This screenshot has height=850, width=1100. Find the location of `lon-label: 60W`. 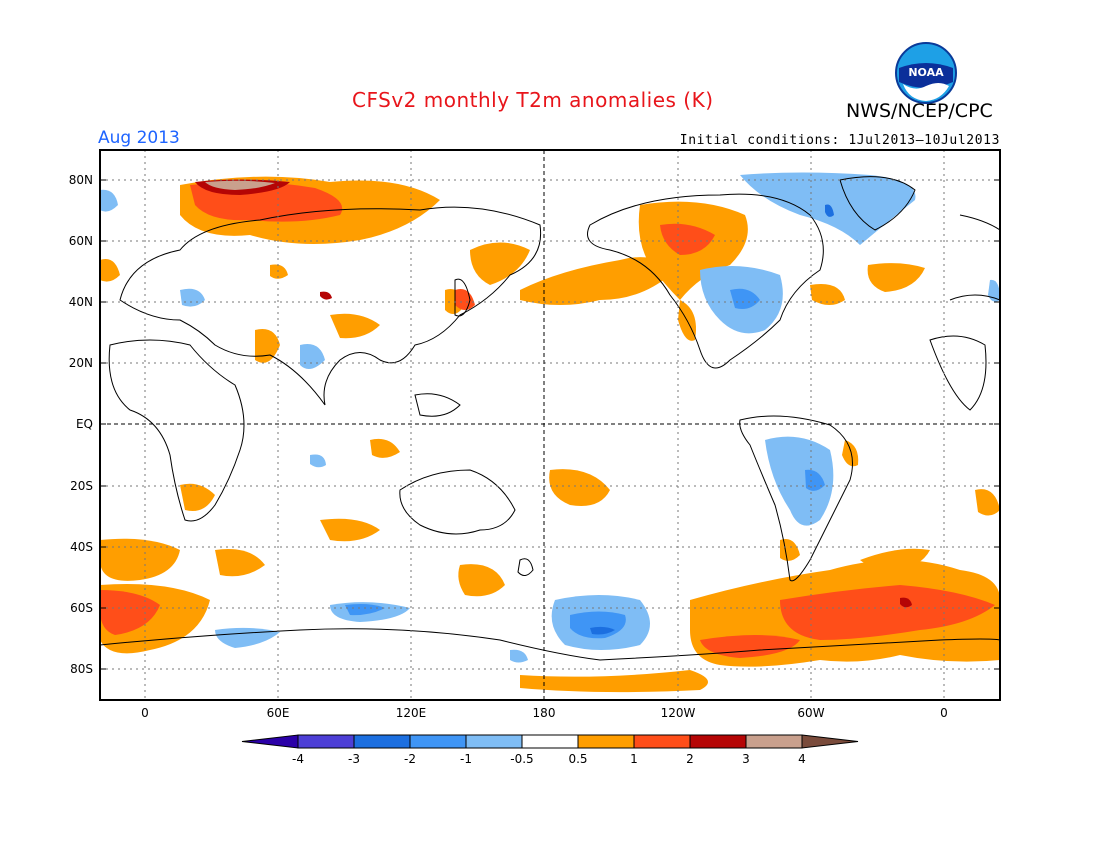

lon-label: 60W is located at coordinates (810, 713).